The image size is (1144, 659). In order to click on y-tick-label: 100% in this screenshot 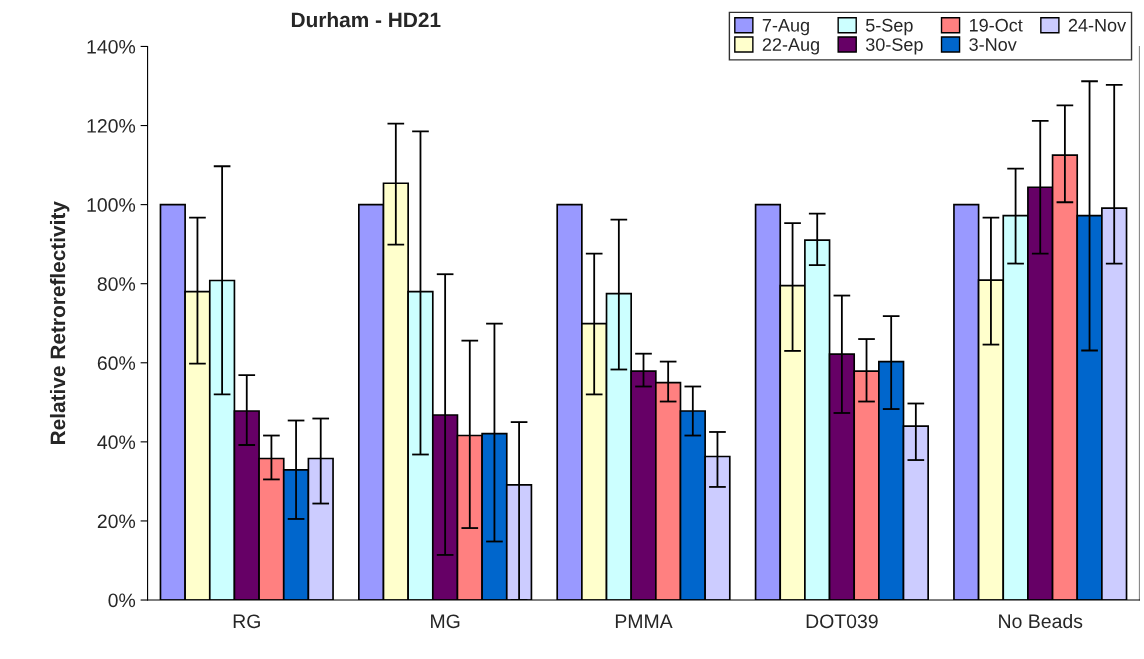, I will do `click(111, 205)`.